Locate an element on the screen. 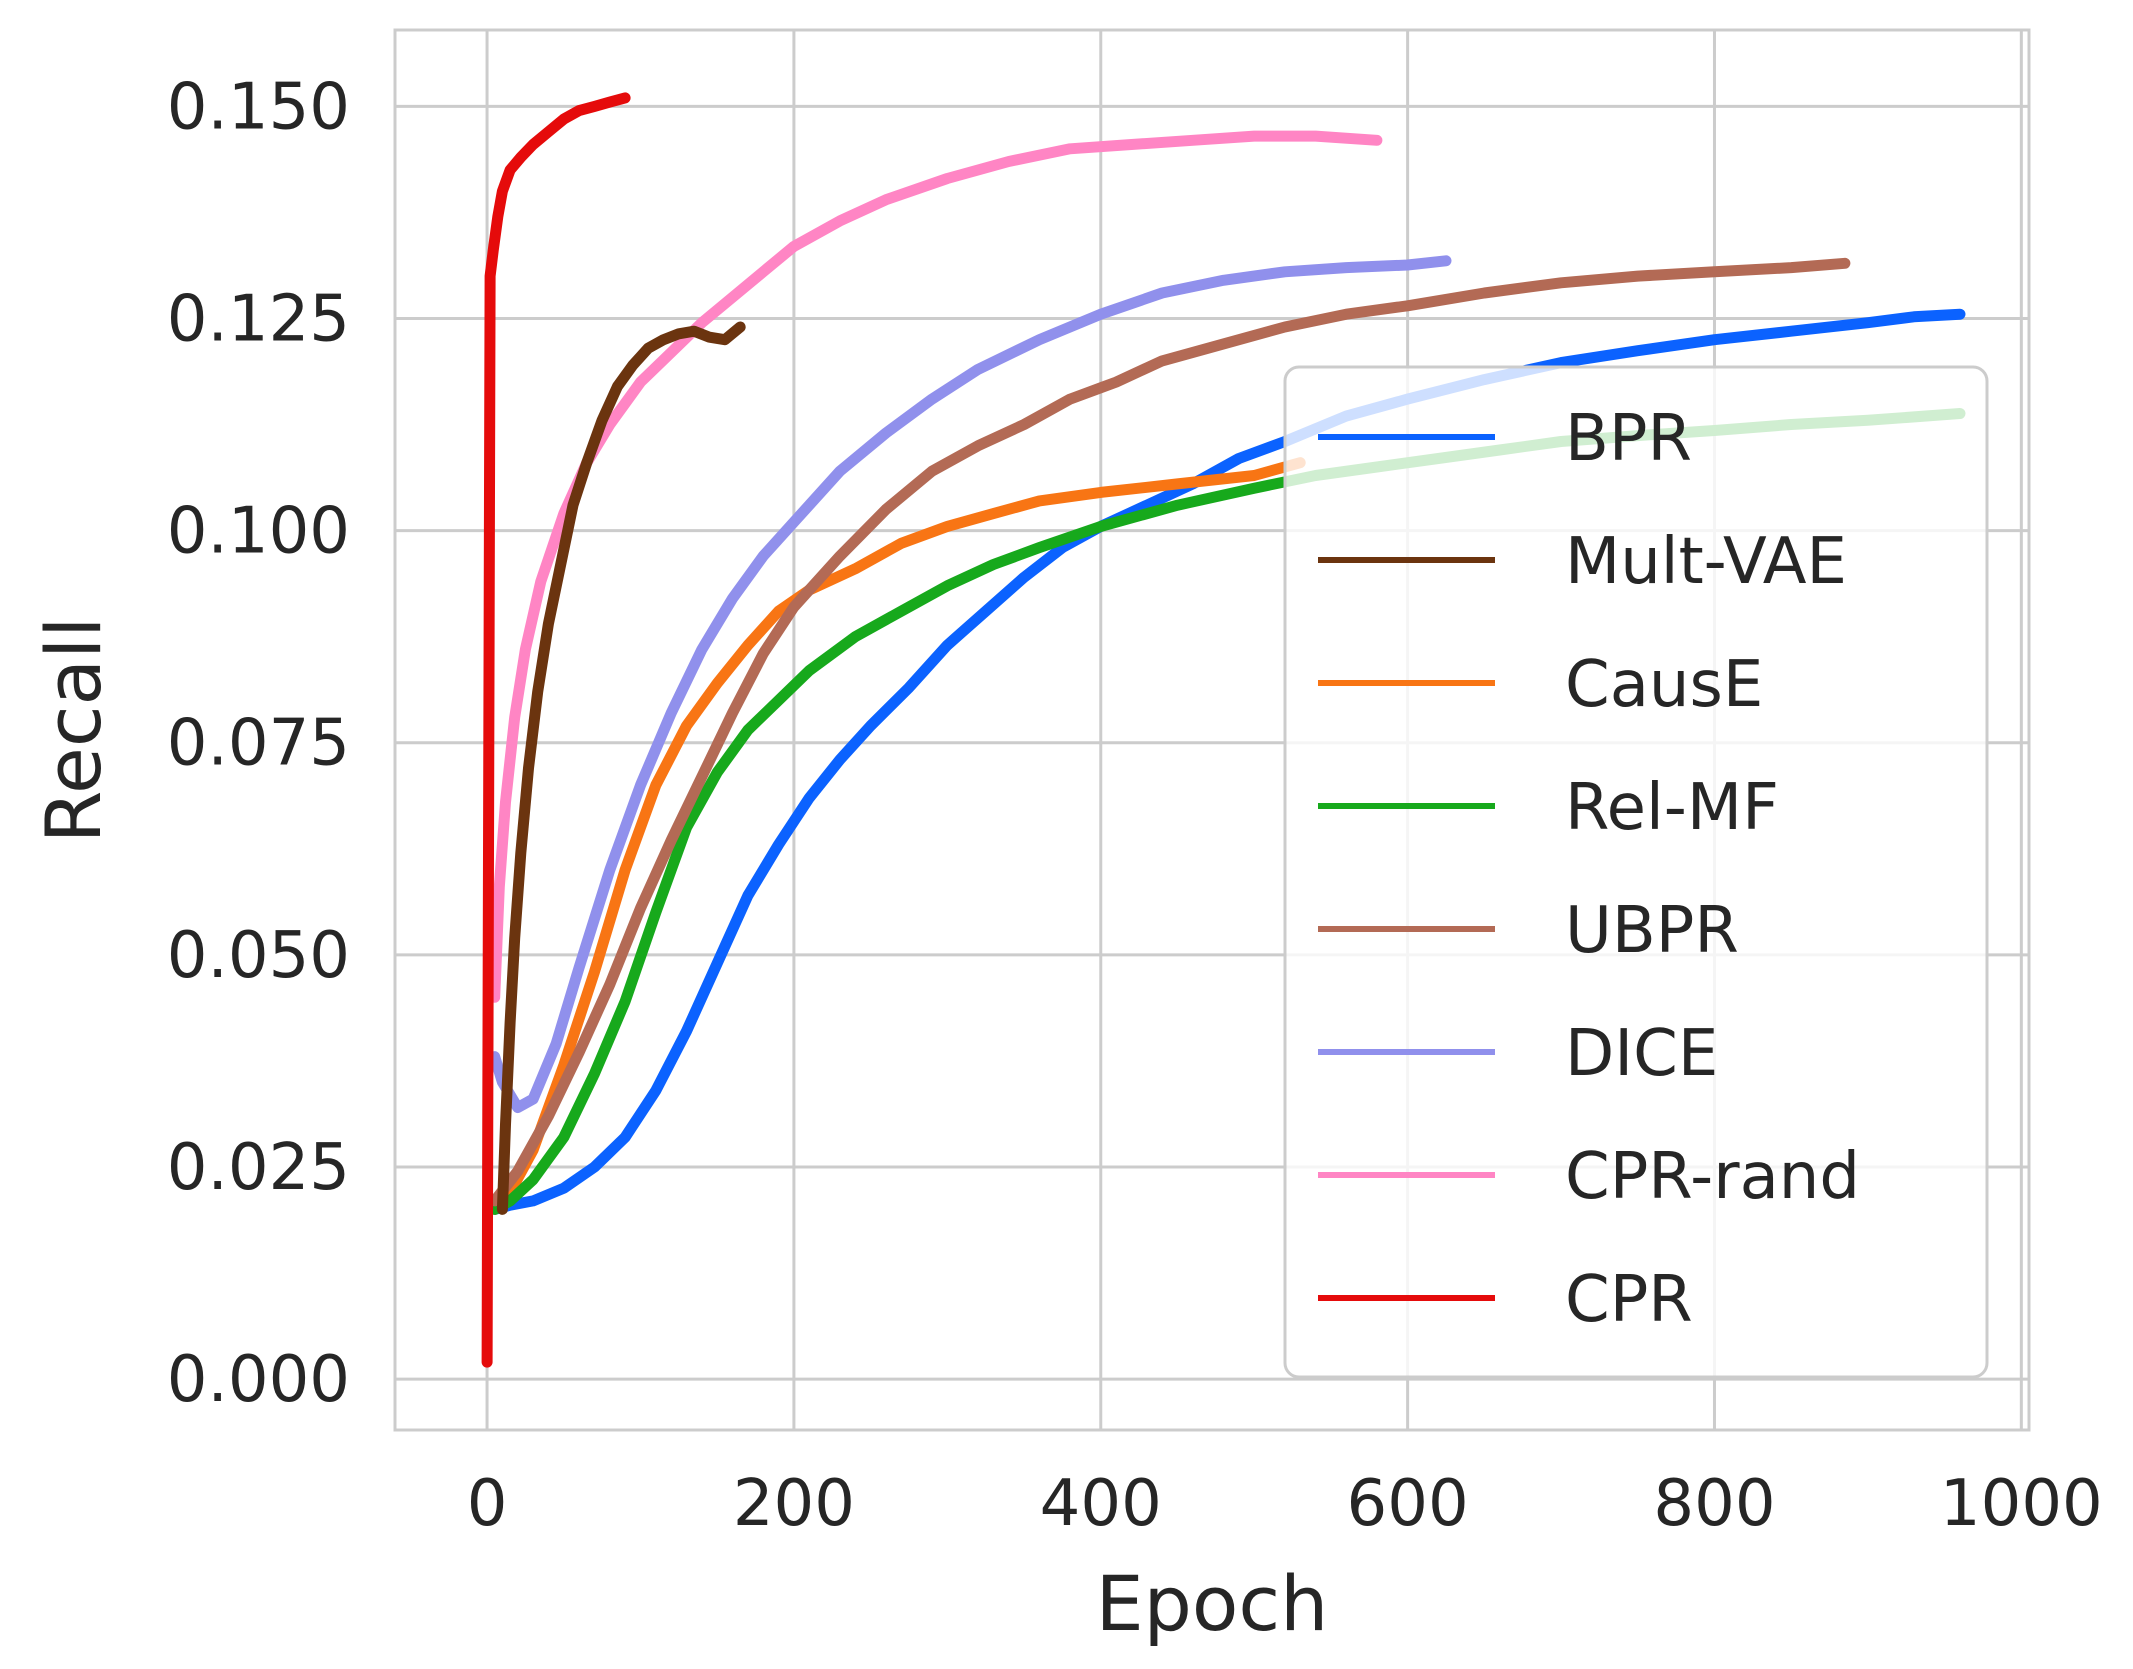 The width and height of the screenshot is (2133, 1669). x-tick-label: 800 is located at coordinates (1714, 1504).